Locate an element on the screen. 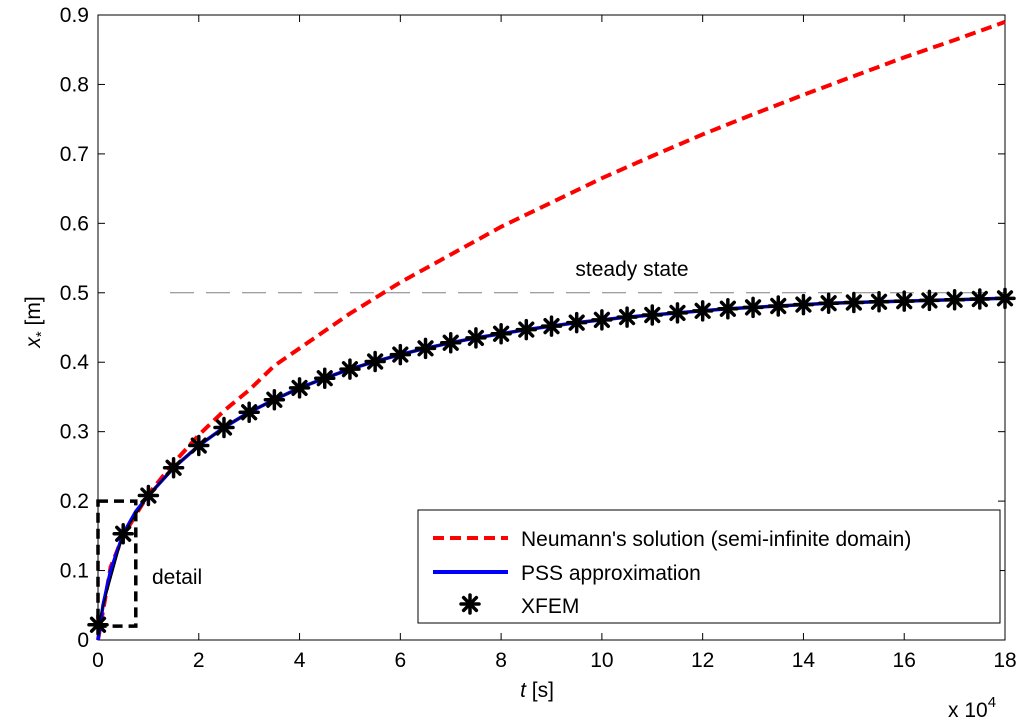  y-tick-label: 0.9 is located at coordinates (74, 15).